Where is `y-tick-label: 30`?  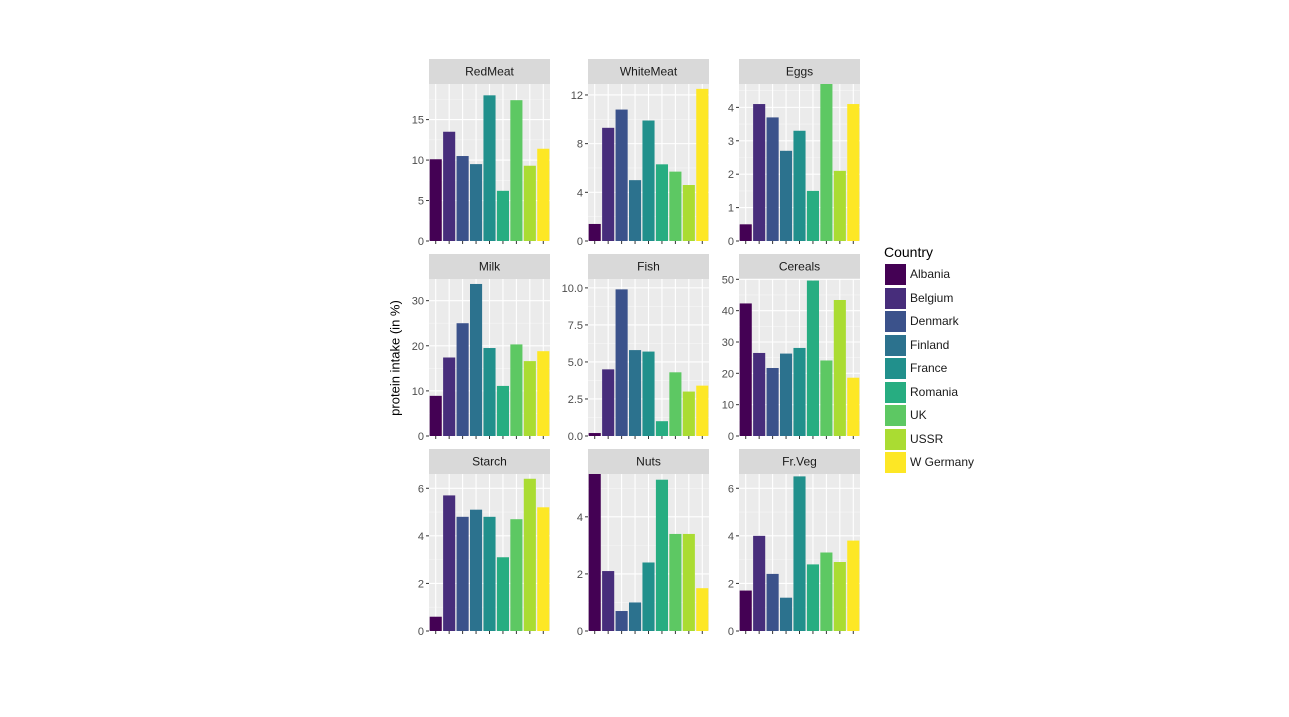 y-tick-label: 30 is located at coordinates (728, 343).